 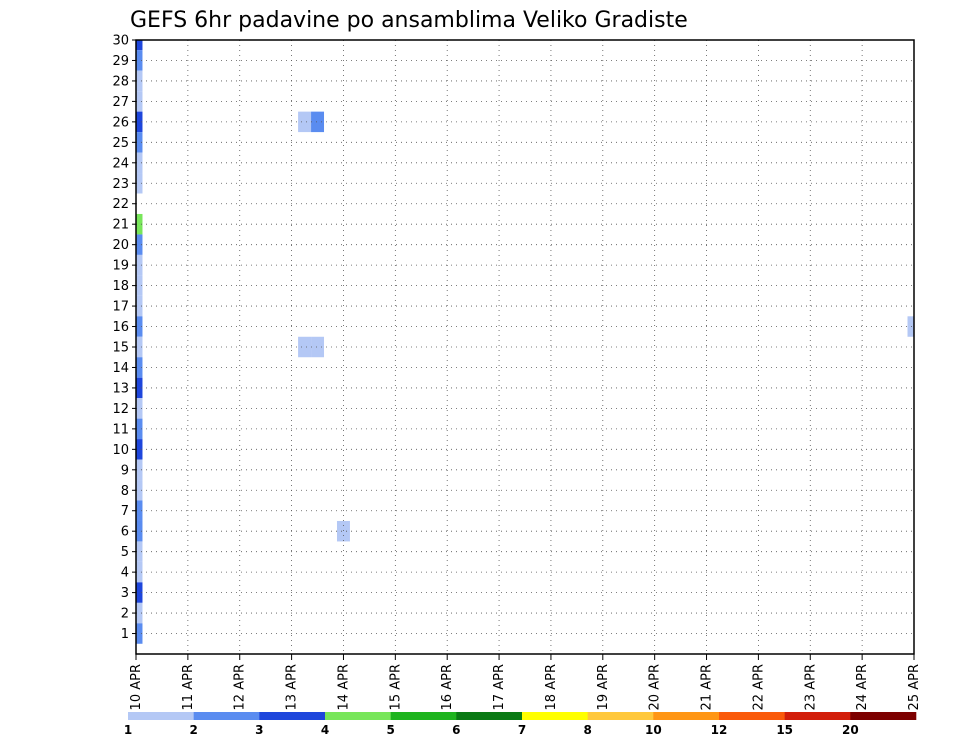 I want to click on y-tick-label: 11, so click(x=120, y=429).